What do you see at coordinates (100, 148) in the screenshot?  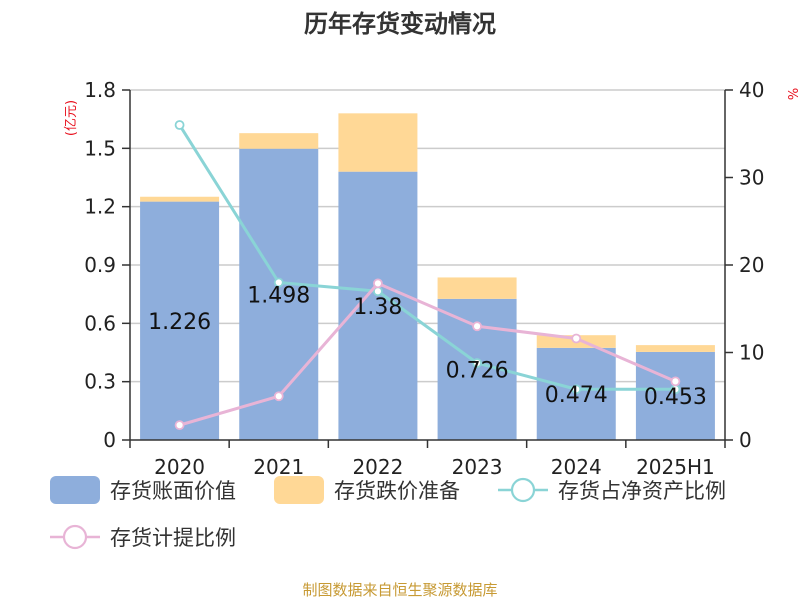 I see `left-tick-label: 1.5` at bounding box center [100, 148].